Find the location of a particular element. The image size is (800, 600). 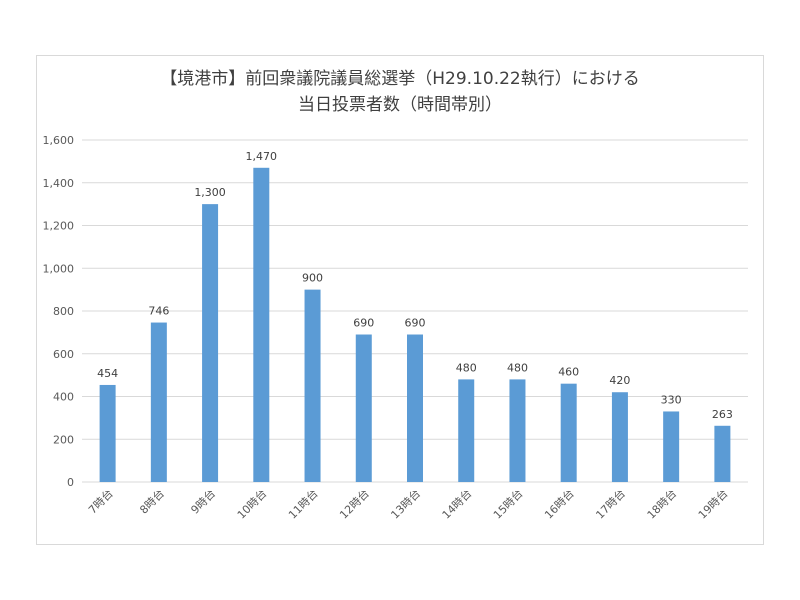

y-tick-label: 1,000 is located at coordinates (59, 268).